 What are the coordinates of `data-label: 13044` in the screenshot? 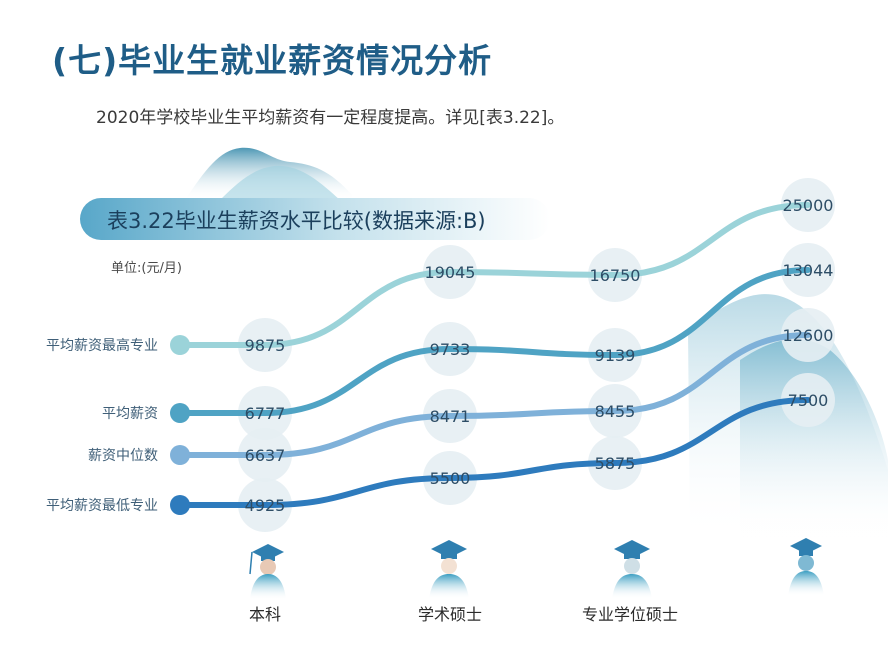 It's located at (808, 270).